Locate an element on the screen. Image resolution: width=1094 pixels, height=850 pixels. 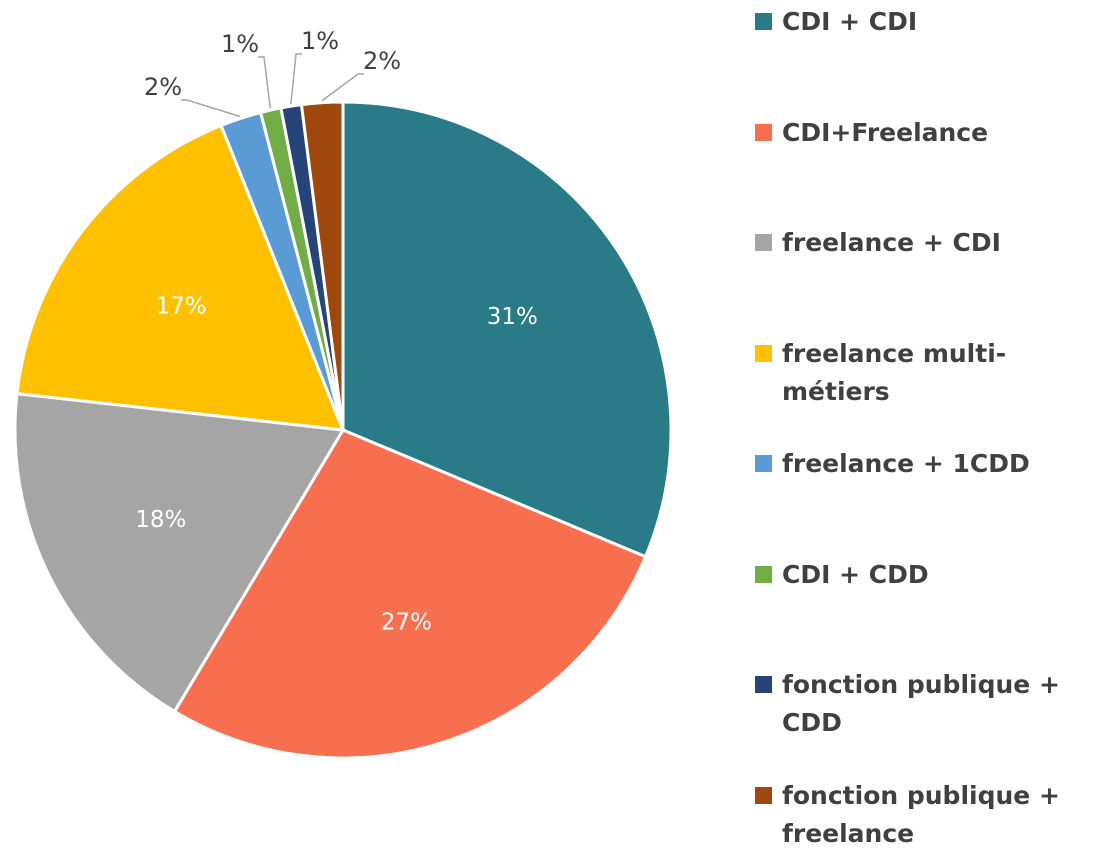
legend-label: freelance multi-métiers is located at coordinates (894, 372).